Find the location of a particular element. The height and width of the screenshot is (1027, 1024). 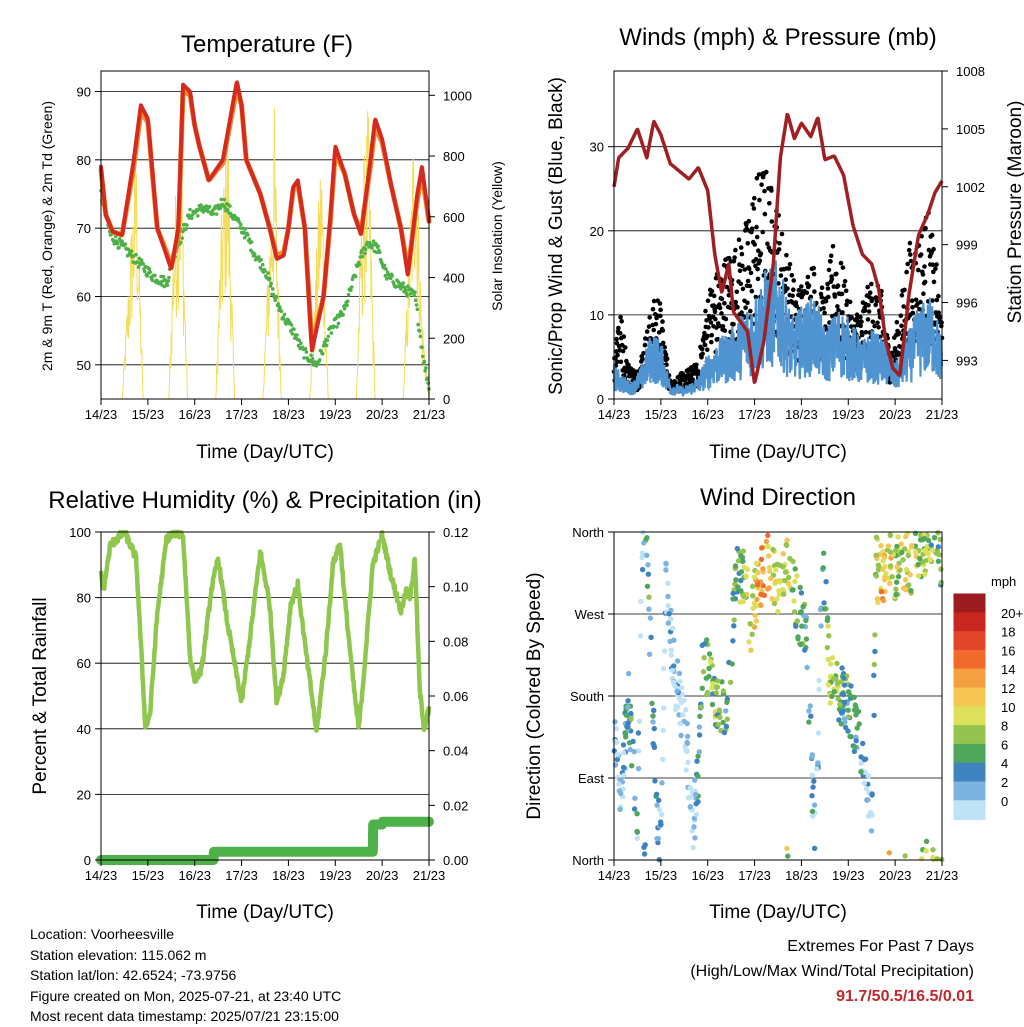

winds-left-axis-label: Sonic/Prop Wind & Gust (Blue, Black) is located at coordinates (556, 236).